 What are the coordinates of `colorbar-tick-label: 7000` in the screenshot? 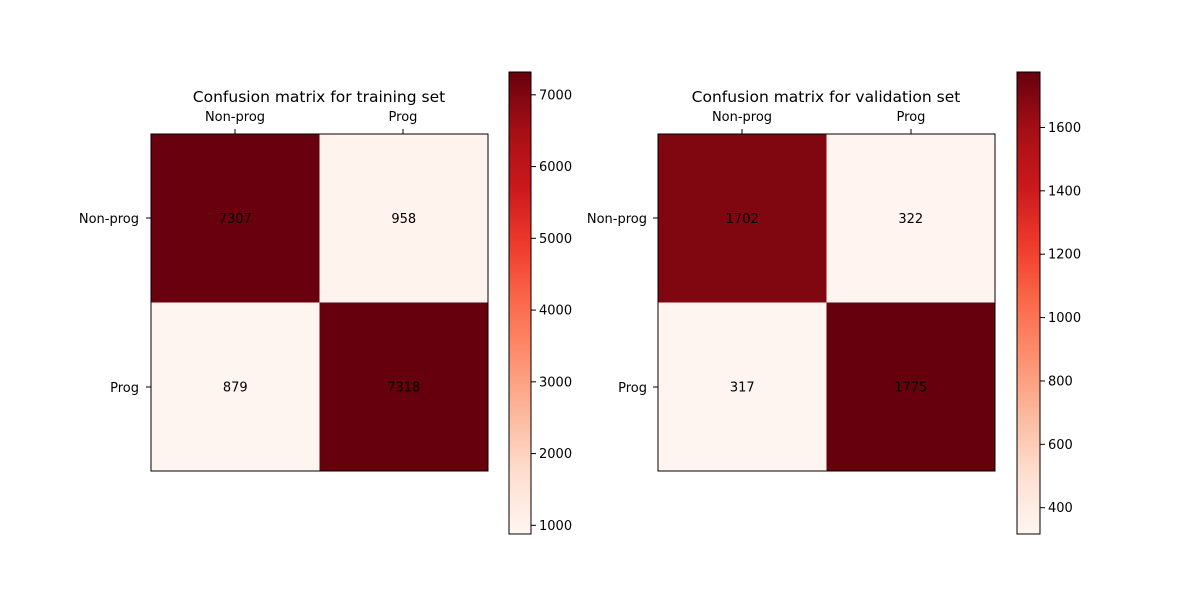 It's located at (555, 95).